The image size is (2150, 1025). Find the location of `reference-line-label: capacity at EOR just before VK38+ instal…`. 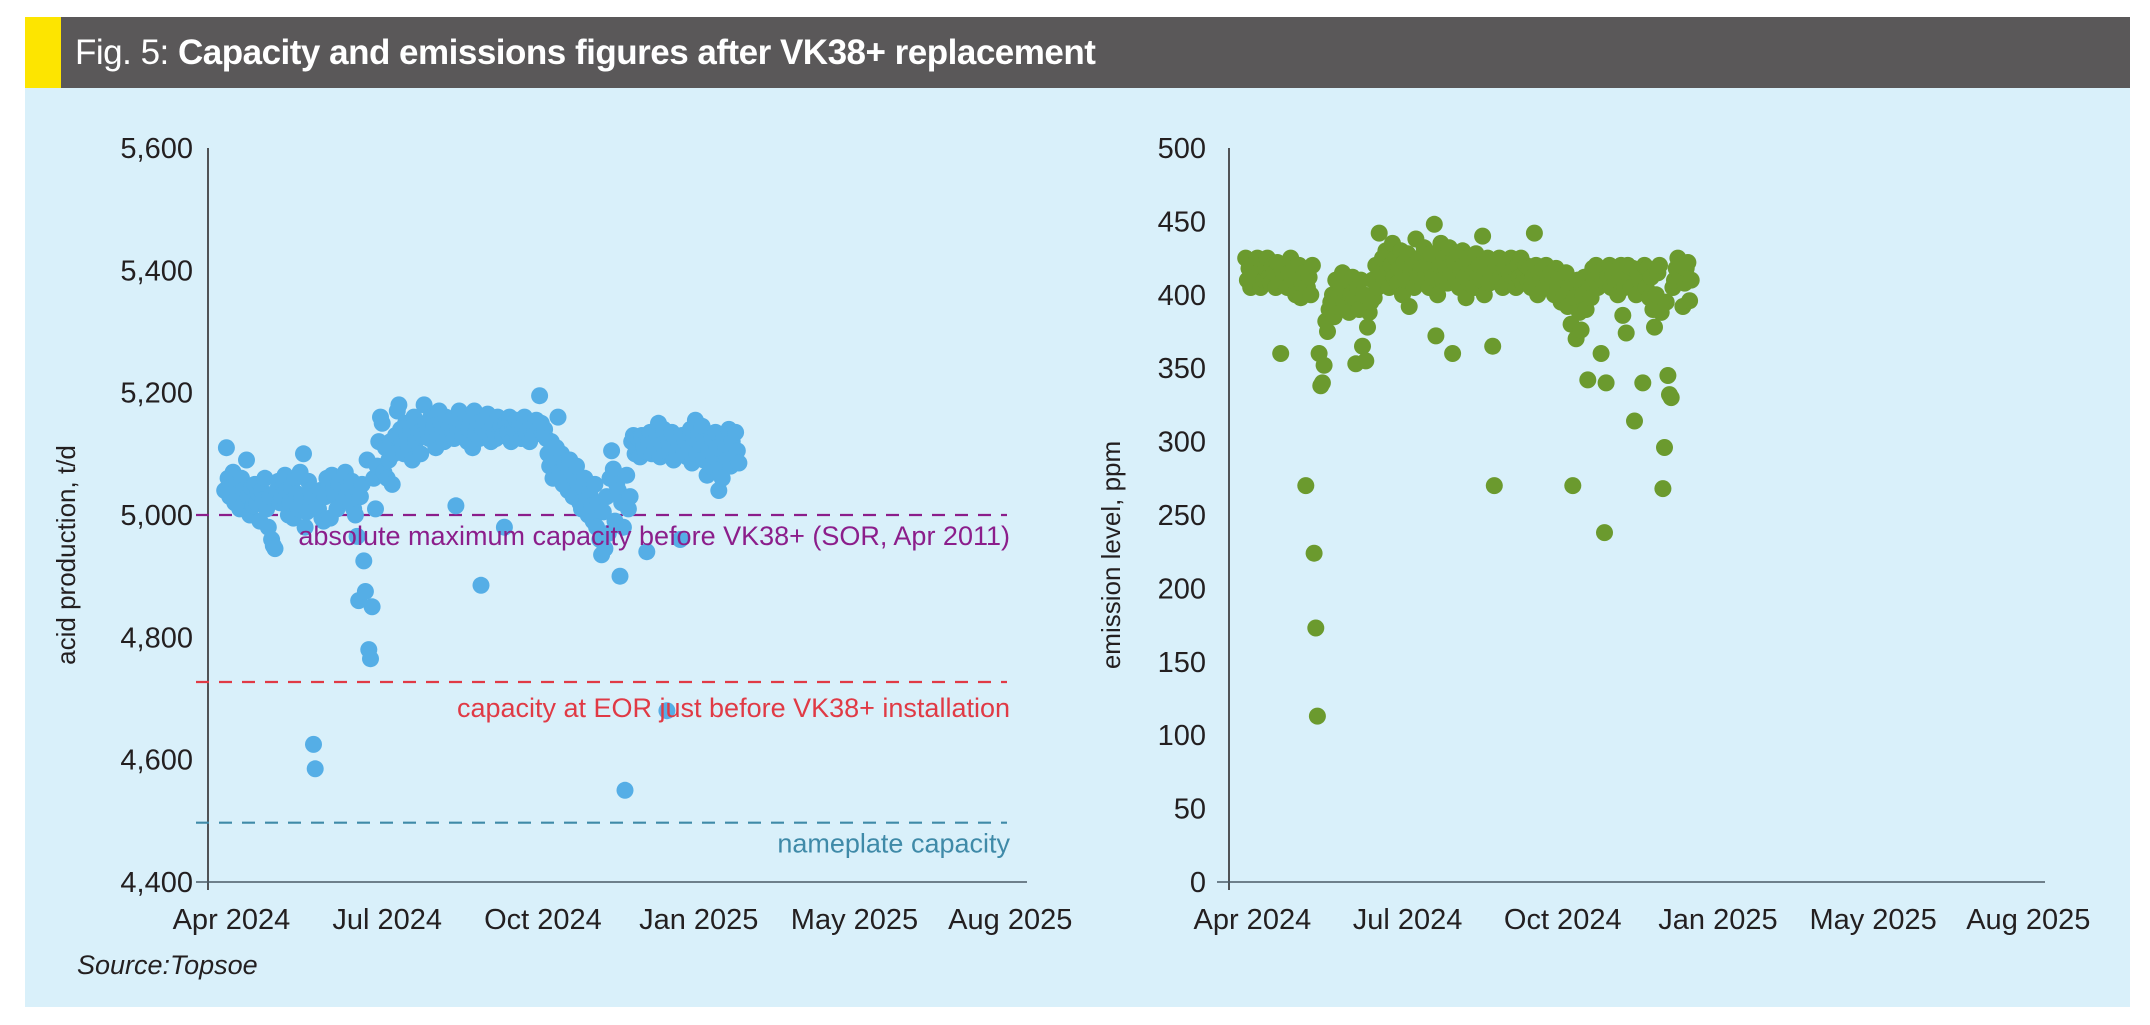

reference-line-label: capacity at EOR just before VK38+ instal… is located at coordinates (733, 708).